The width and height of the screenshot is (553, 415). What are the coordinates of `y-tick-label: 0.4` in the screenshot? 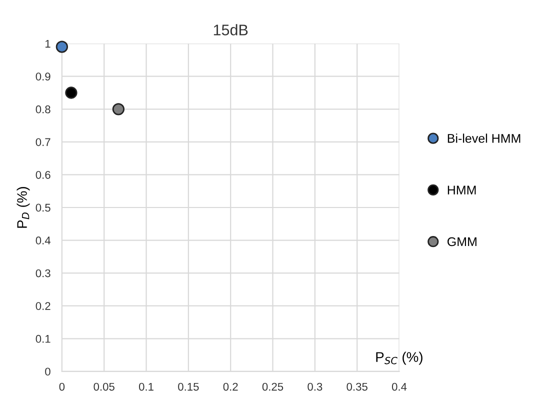 It's located at (43, 240).